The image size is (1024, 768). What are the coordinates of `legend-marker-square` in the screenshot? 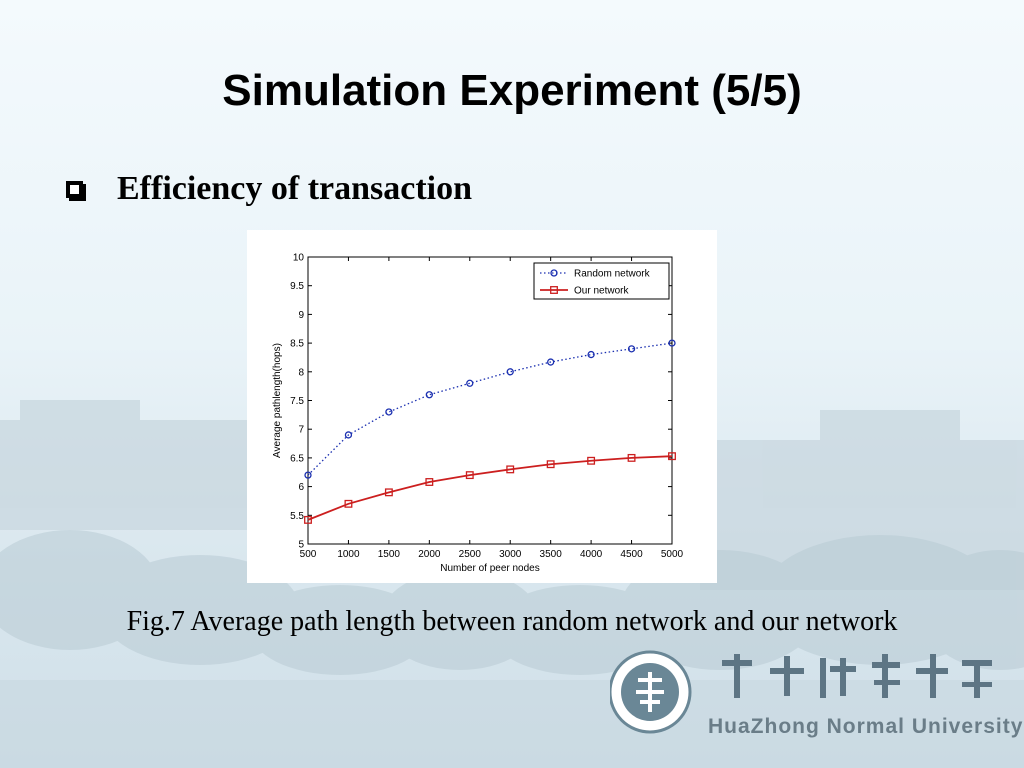 It's located at (554, 290).